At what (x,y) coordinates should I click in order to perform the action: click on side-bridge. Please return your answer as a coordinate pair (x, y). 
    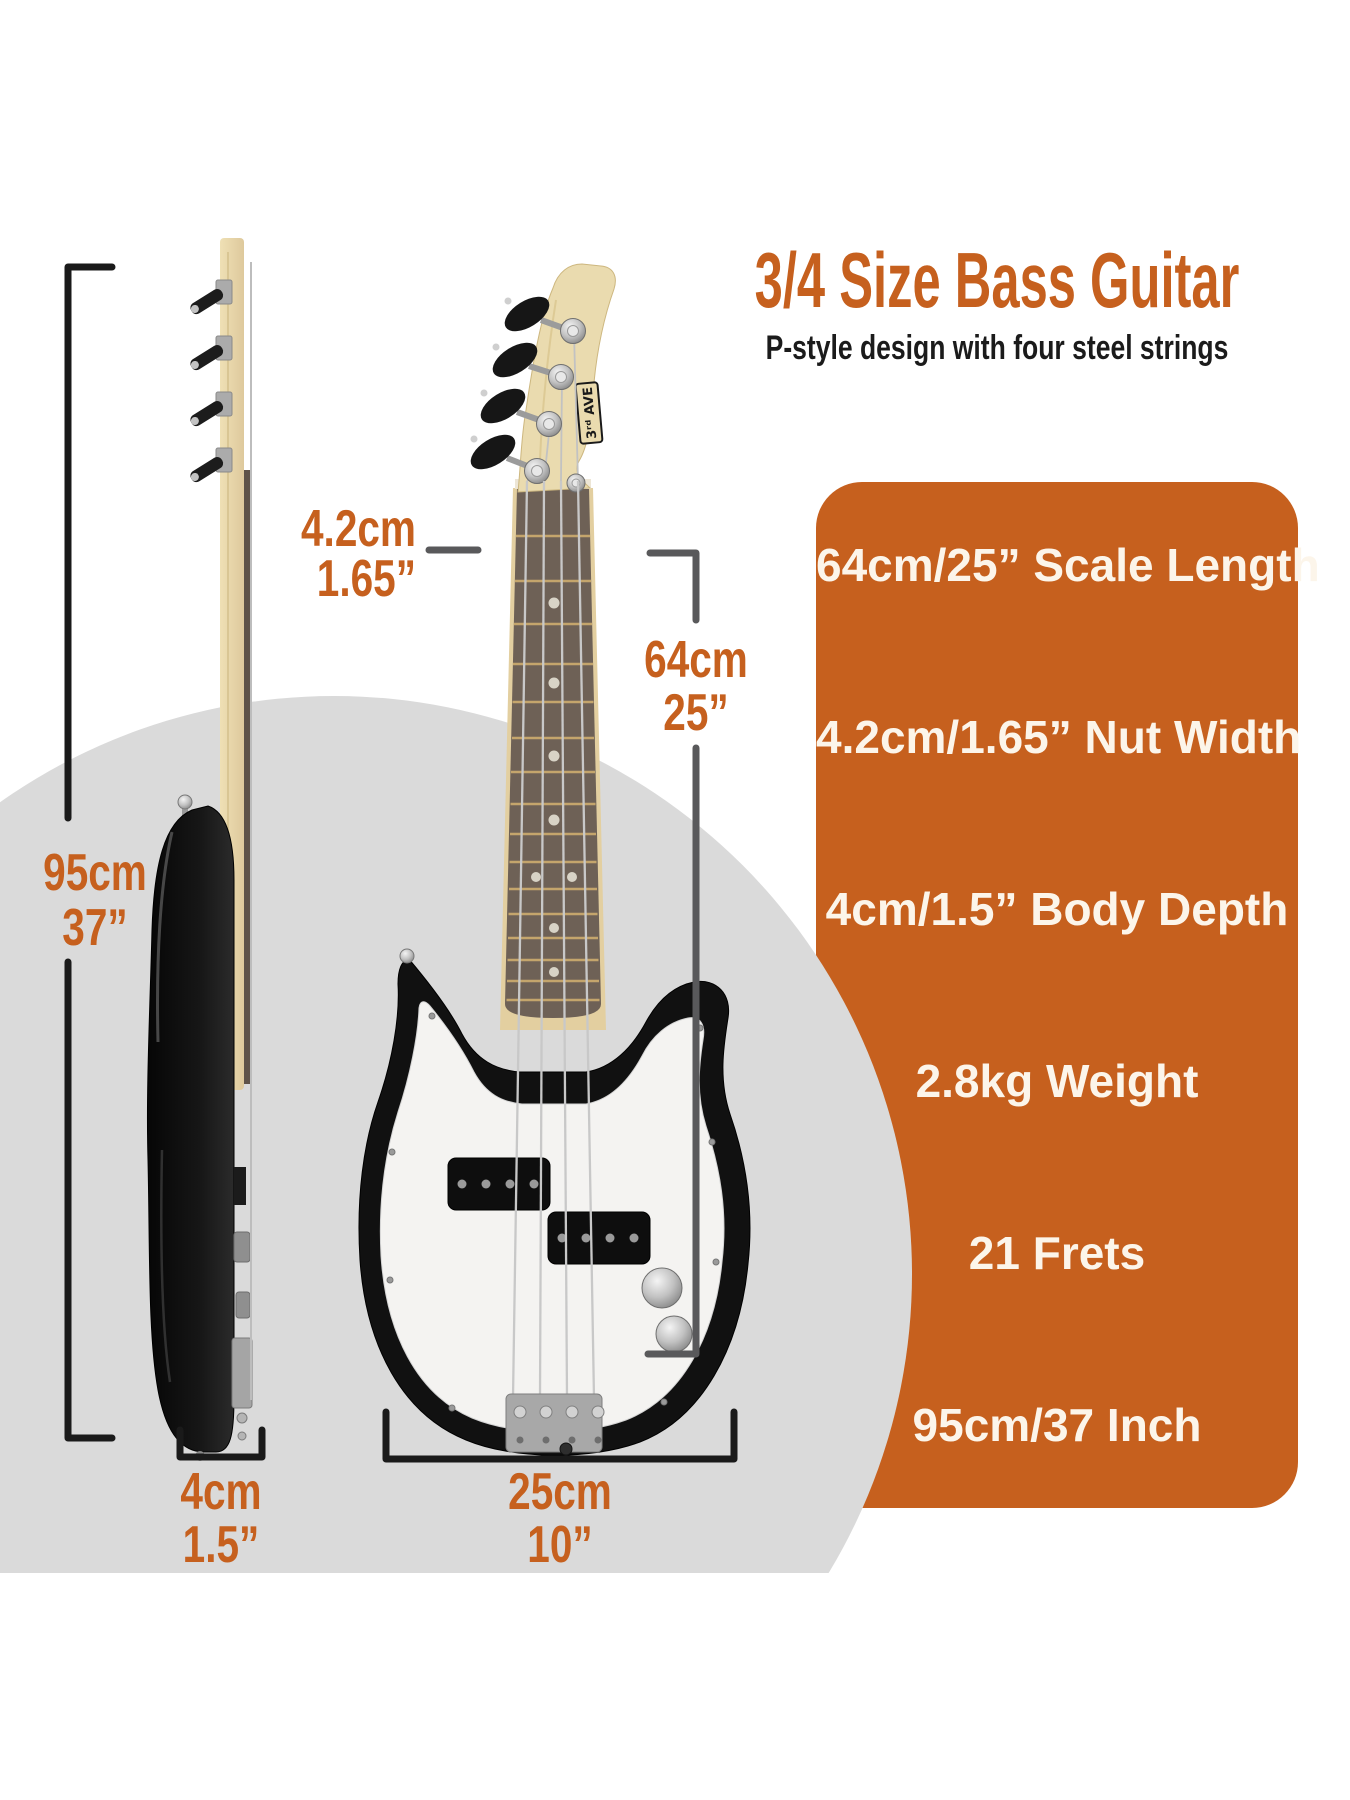
    Looking at the image, I should click on (242, 1373).